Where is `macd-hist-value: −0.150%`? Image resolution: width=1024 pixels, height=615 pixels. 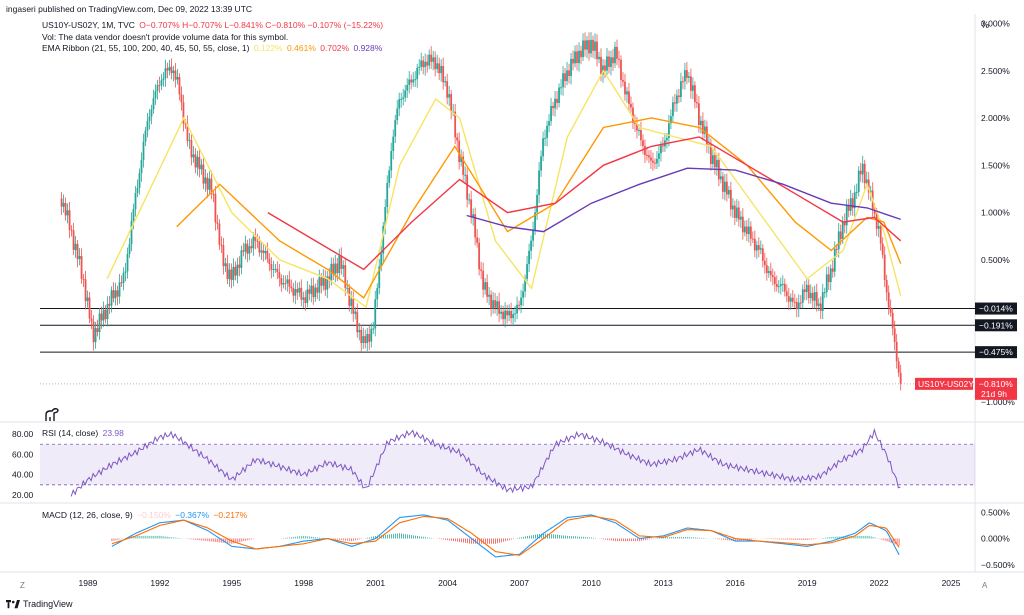 macd-hist-value: −0.150% is located at coordinates (154, 515).